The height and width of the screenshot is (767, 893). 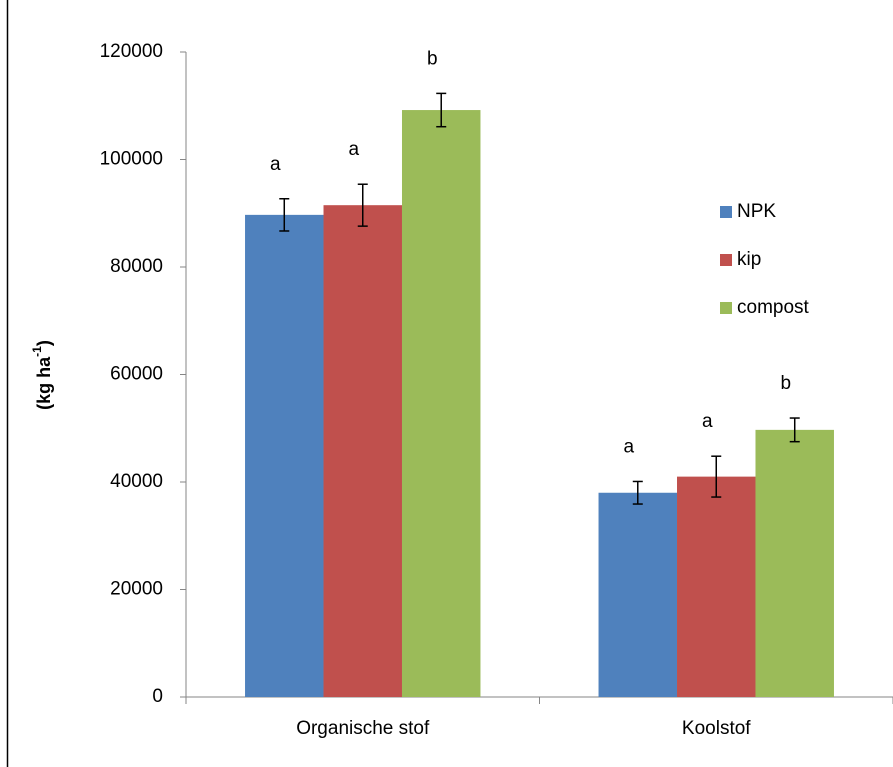 What do you see at coordinates (136, 266) in the screenshot?
I see `y-tick-label: 80000` at bounding box center [136, 266].